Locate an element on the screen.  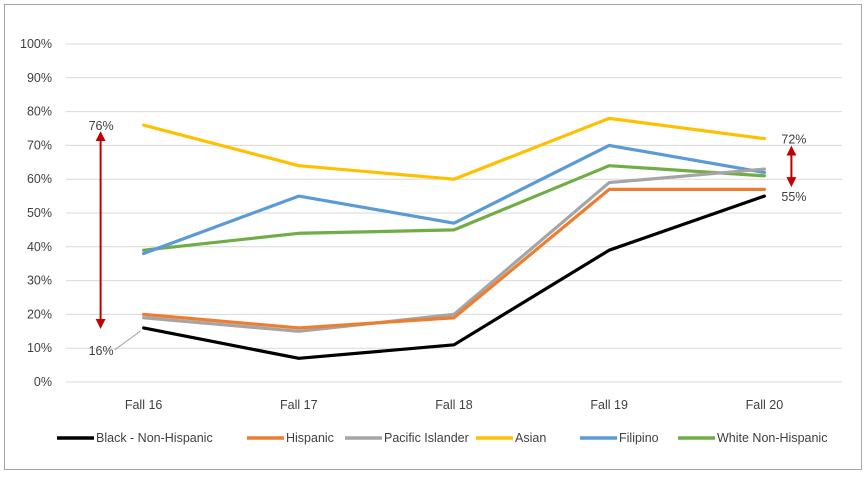
y-tick-label: 60% is located at coordinates (39, 179).